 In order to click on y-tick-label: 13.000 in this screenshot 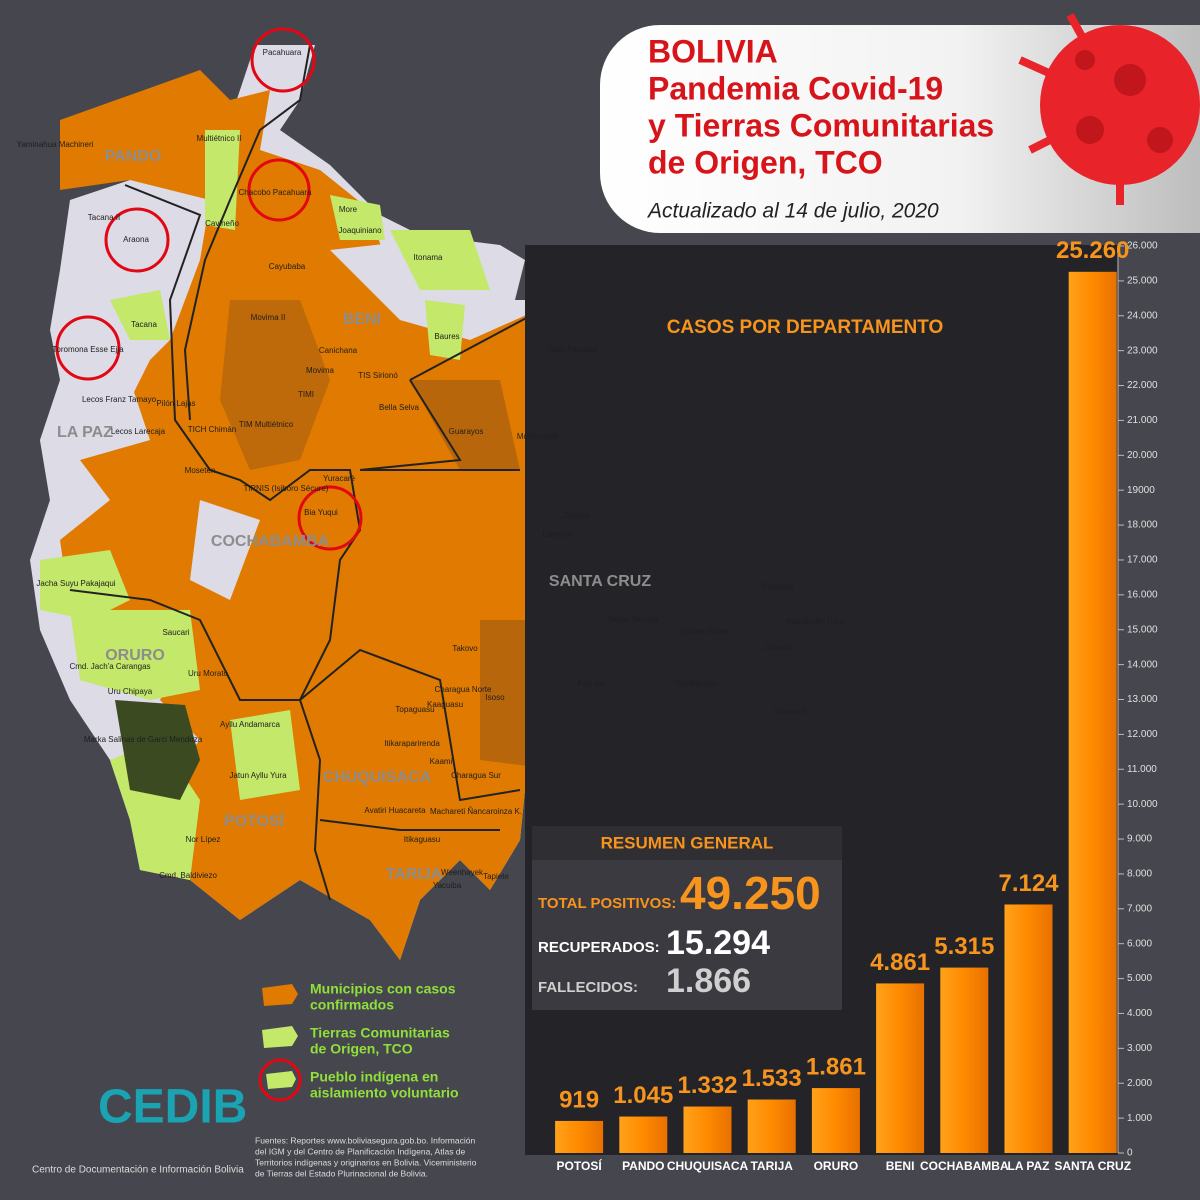, I will do `click(1142, 699)`.